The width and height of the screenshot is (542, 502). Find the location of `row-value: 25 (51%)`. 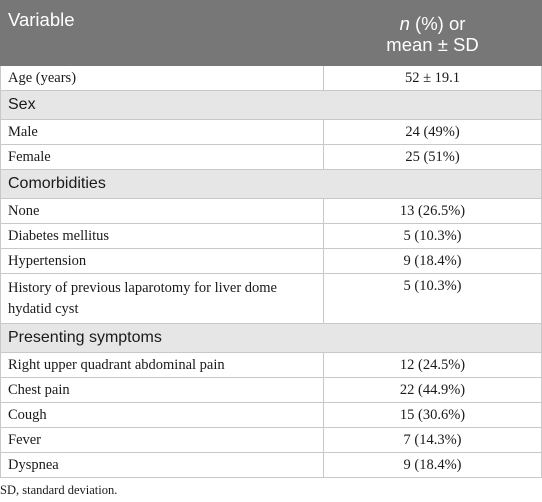

row-value: 25 (51%) is located at coordinates (432, 157).